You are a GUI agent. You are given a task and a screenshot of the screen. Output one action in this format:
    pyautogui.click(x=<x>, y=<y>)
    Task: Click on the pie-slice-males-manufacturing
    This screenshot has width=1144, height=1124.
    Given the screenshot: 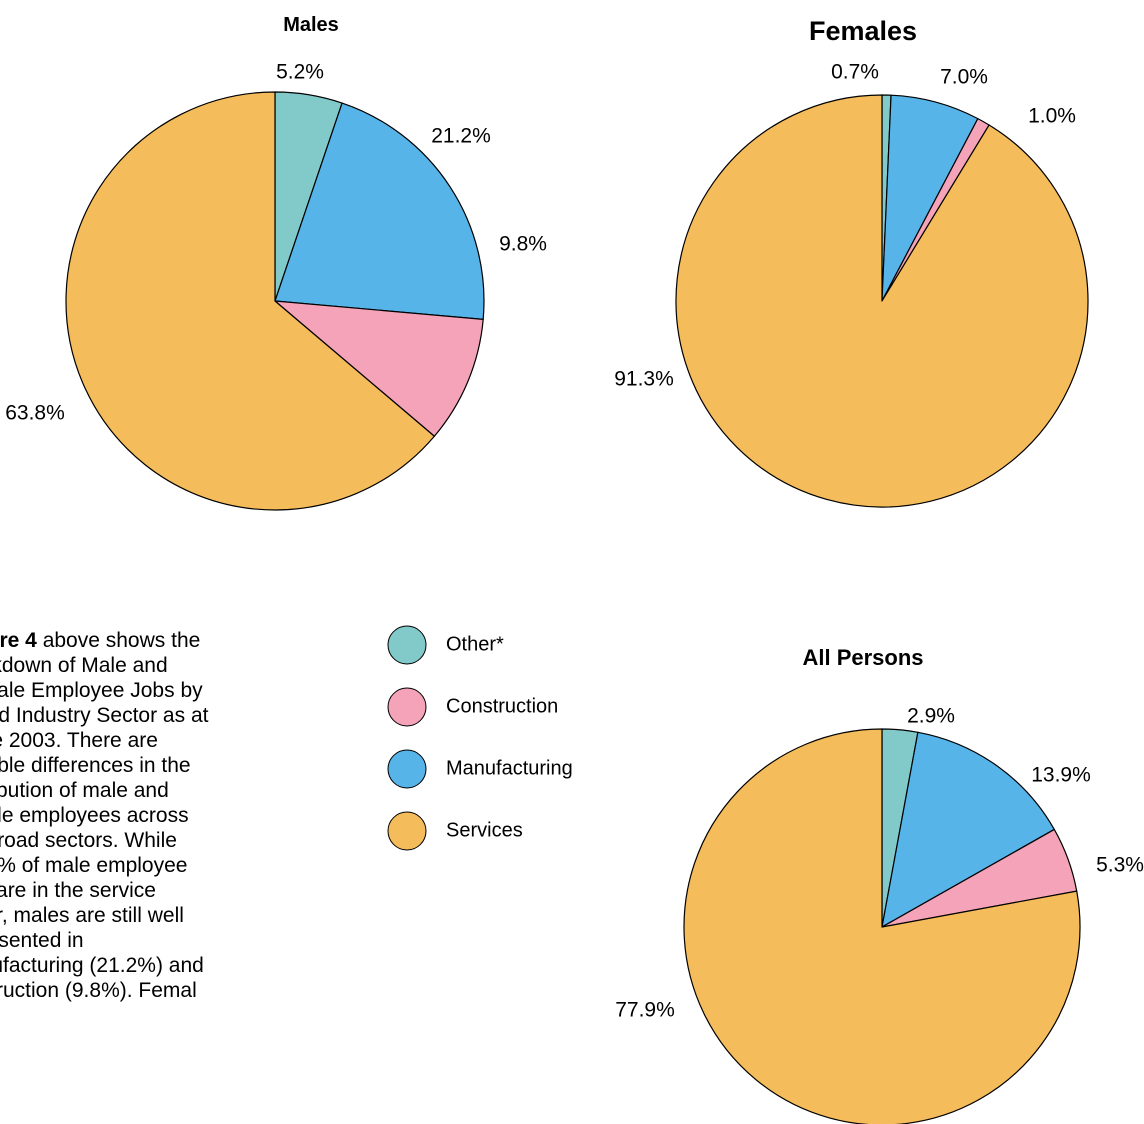 What is the action you would take?
    pyautogui.click(x=379, y=211)
    